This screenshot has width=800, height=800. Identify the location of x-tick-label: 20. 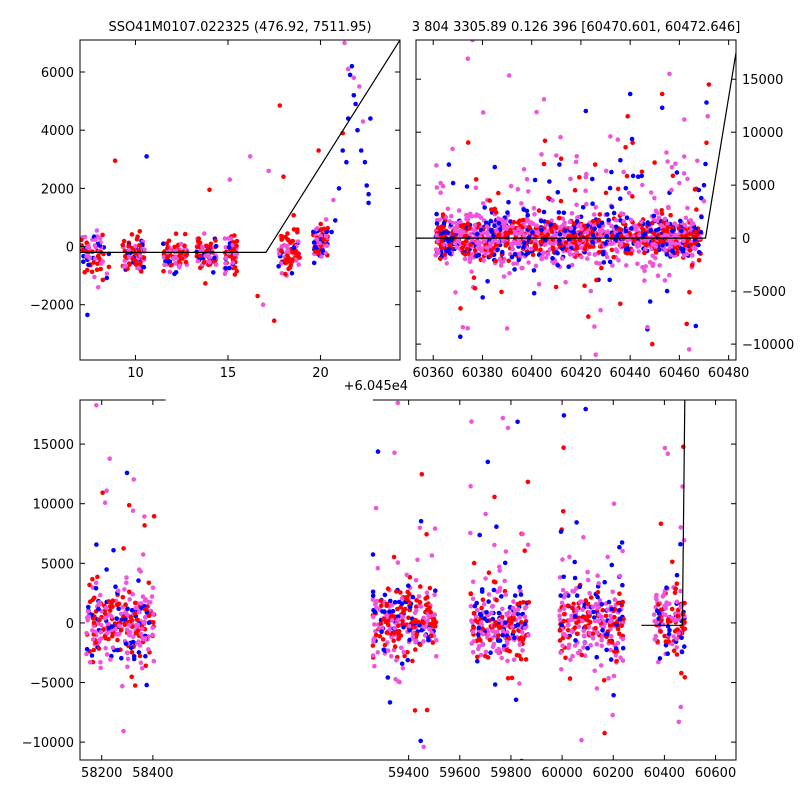
(320, 373).